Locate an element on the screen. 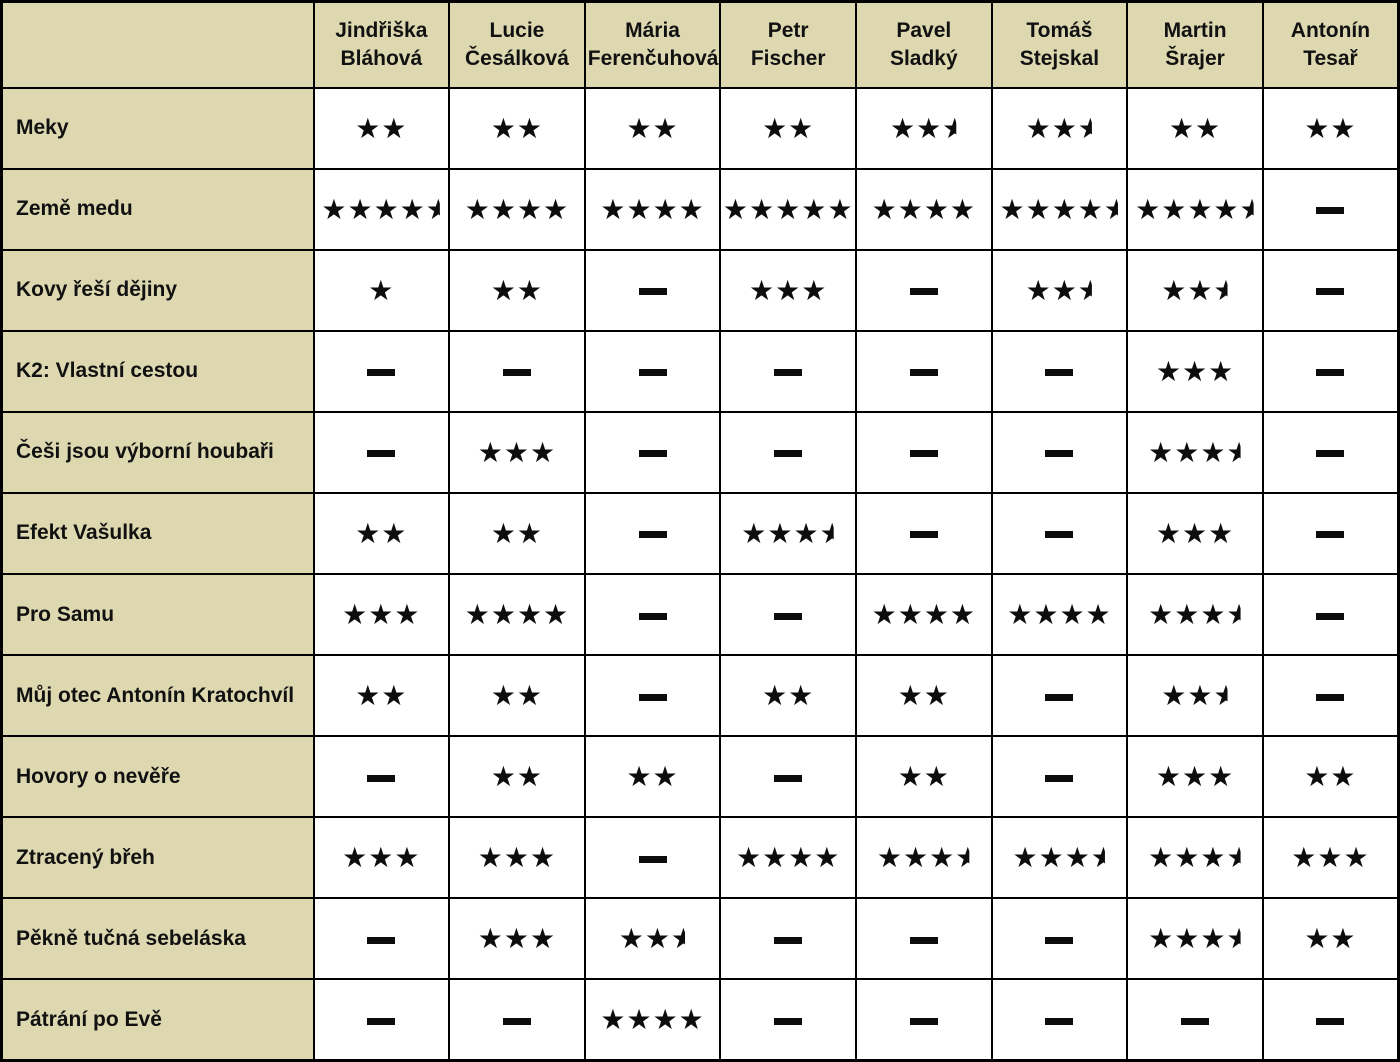 Image resolution: width=1400 pixels, height=1062 pixels. movie-row-11: Pátrání po Evě ★★★★ is located at coordinates (700, 1020).